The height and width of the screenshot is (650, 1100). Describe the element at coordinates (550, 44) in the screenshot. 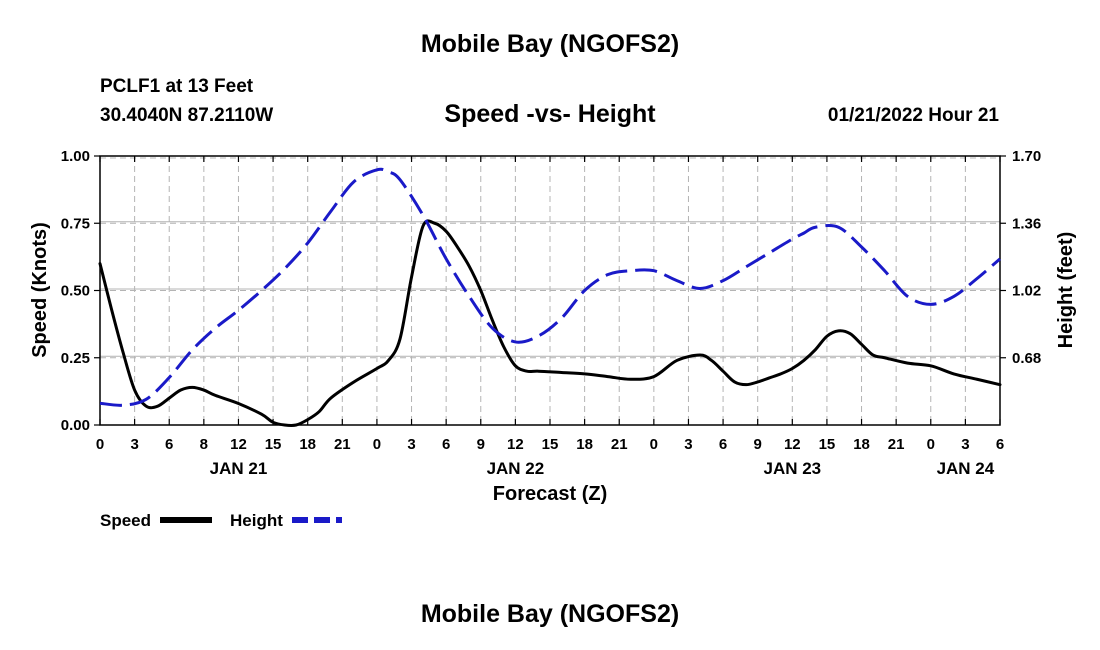

I see `chart-title: Mobile Bay (NGOFS2)` at that location.